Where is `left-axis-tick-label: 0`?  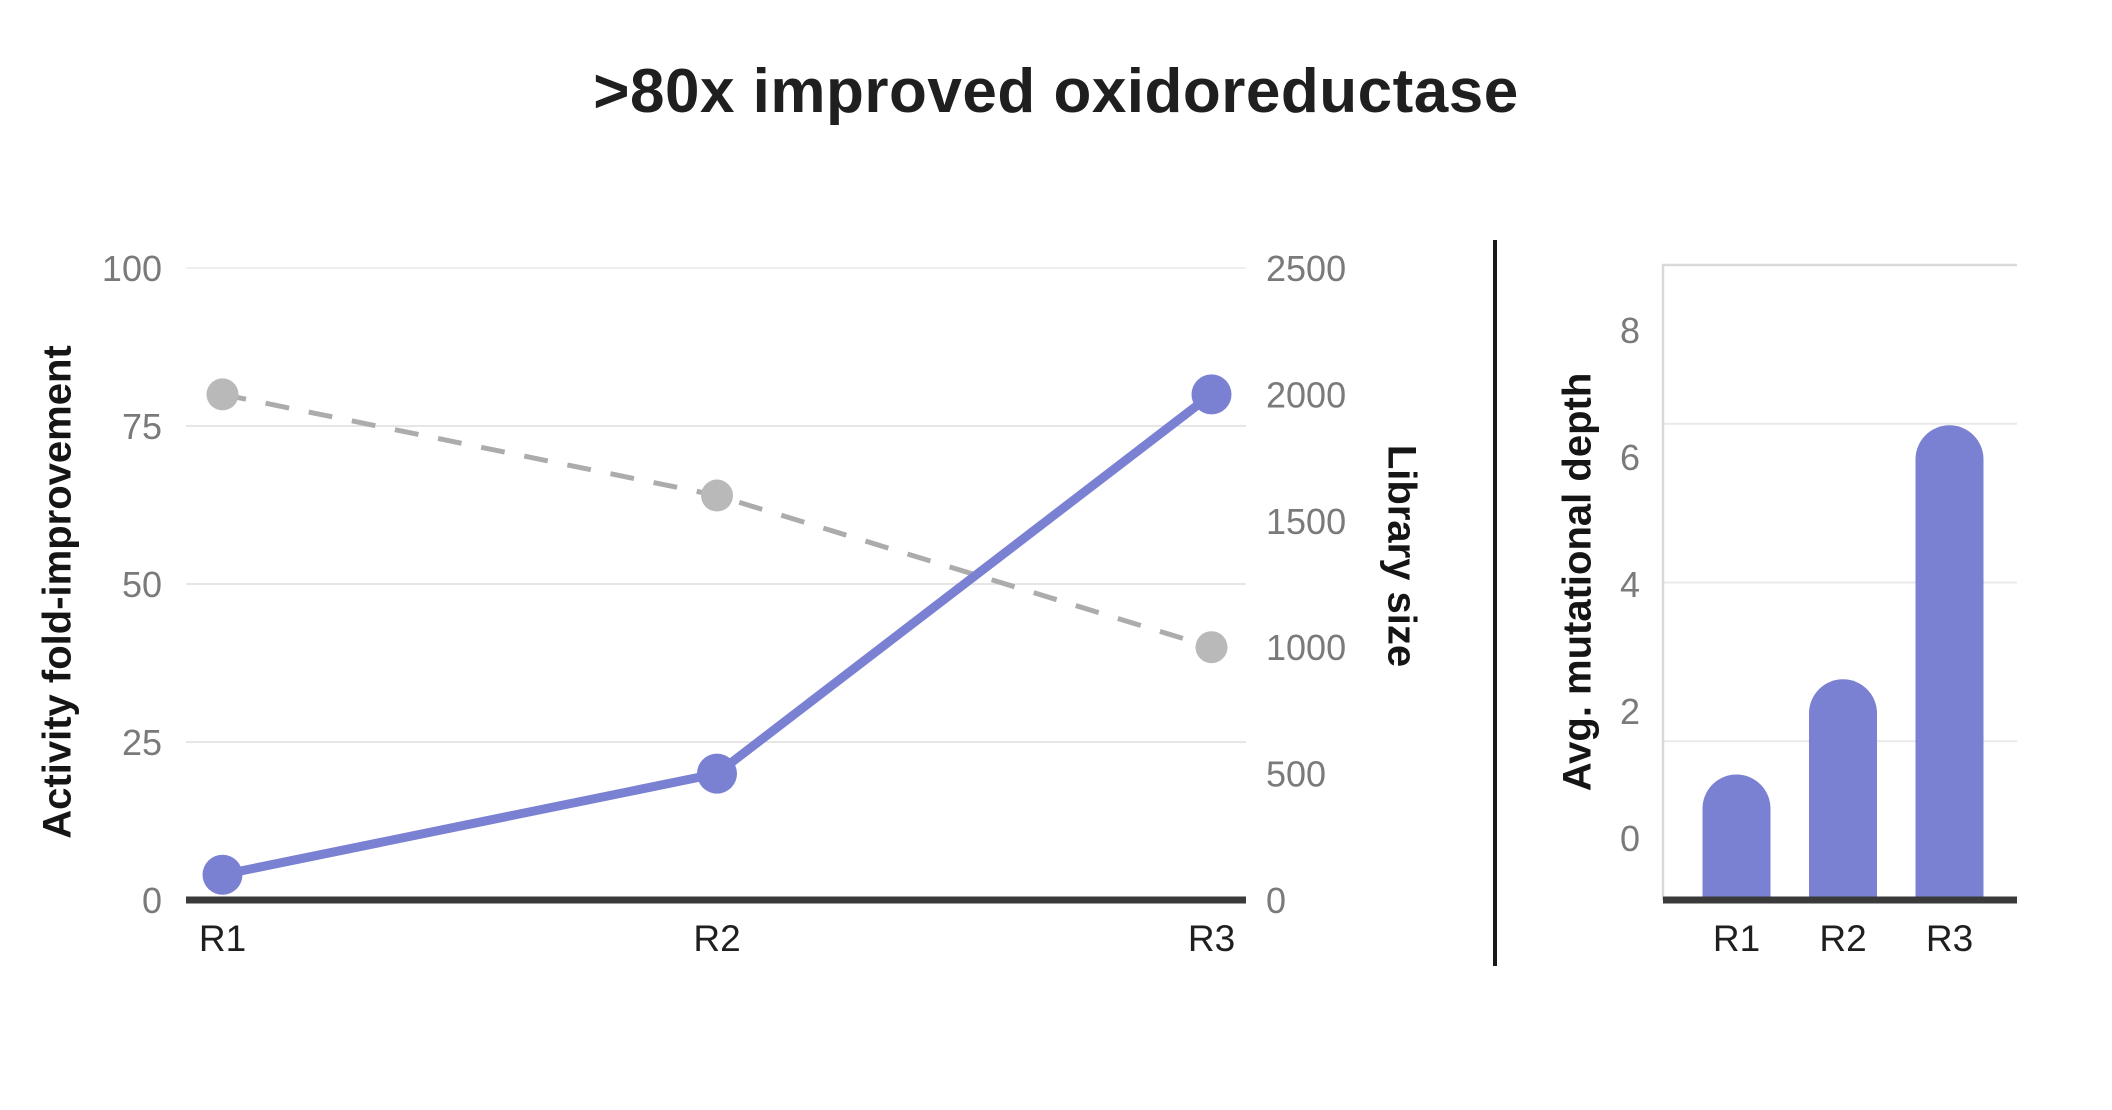
left-axis-tick-label: 0 is located at coordinates (152, 900).